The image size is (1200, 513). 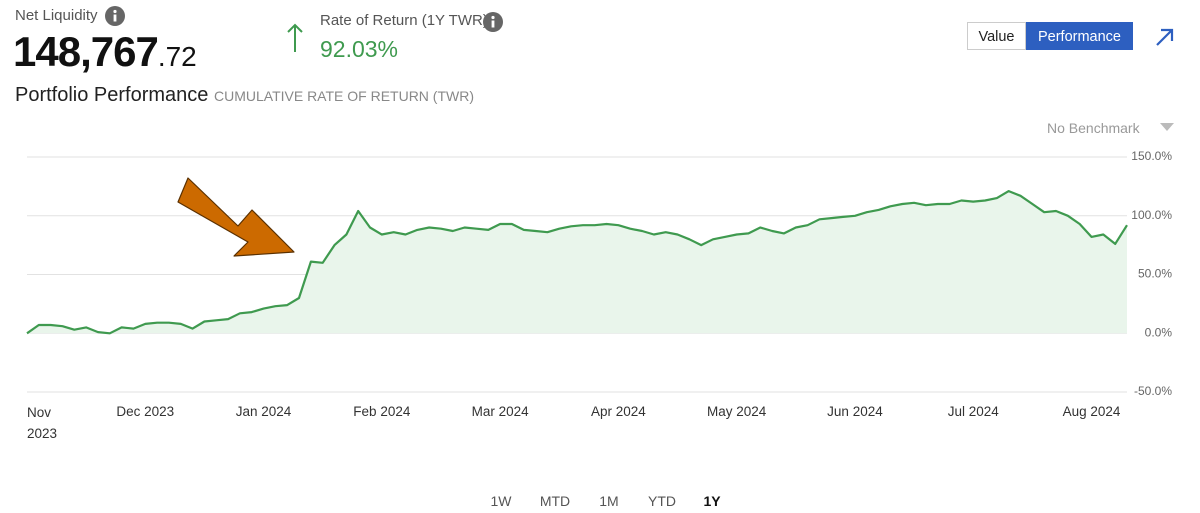 I want to click on section-title-text: Portfolio Performance, so click(x=112, y=95).